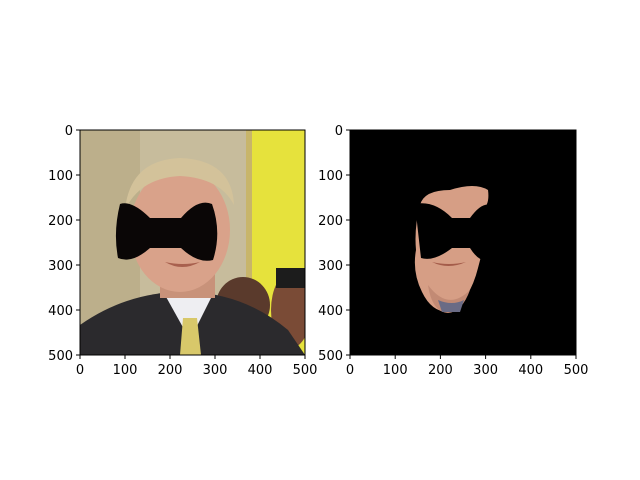 The width and height of the screenshot is (640, 480). What do you see at coordinates (249, 242) in the screenshot?
I see `door-frame` at bounding box center [249, 242].